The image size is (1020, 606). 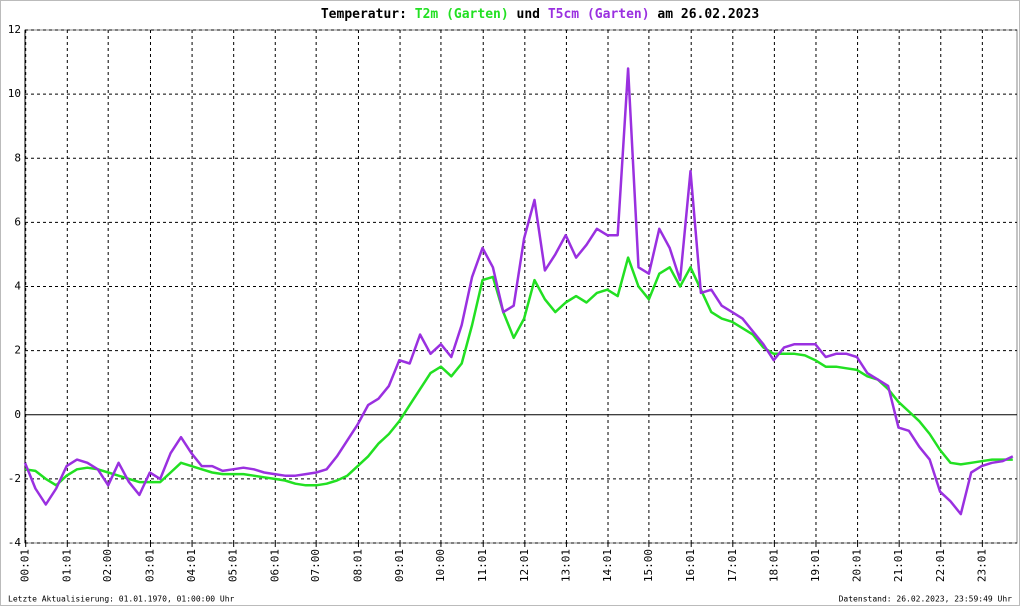 I want to click on x-tick-label: 09:01, so click(x=399, y=565).